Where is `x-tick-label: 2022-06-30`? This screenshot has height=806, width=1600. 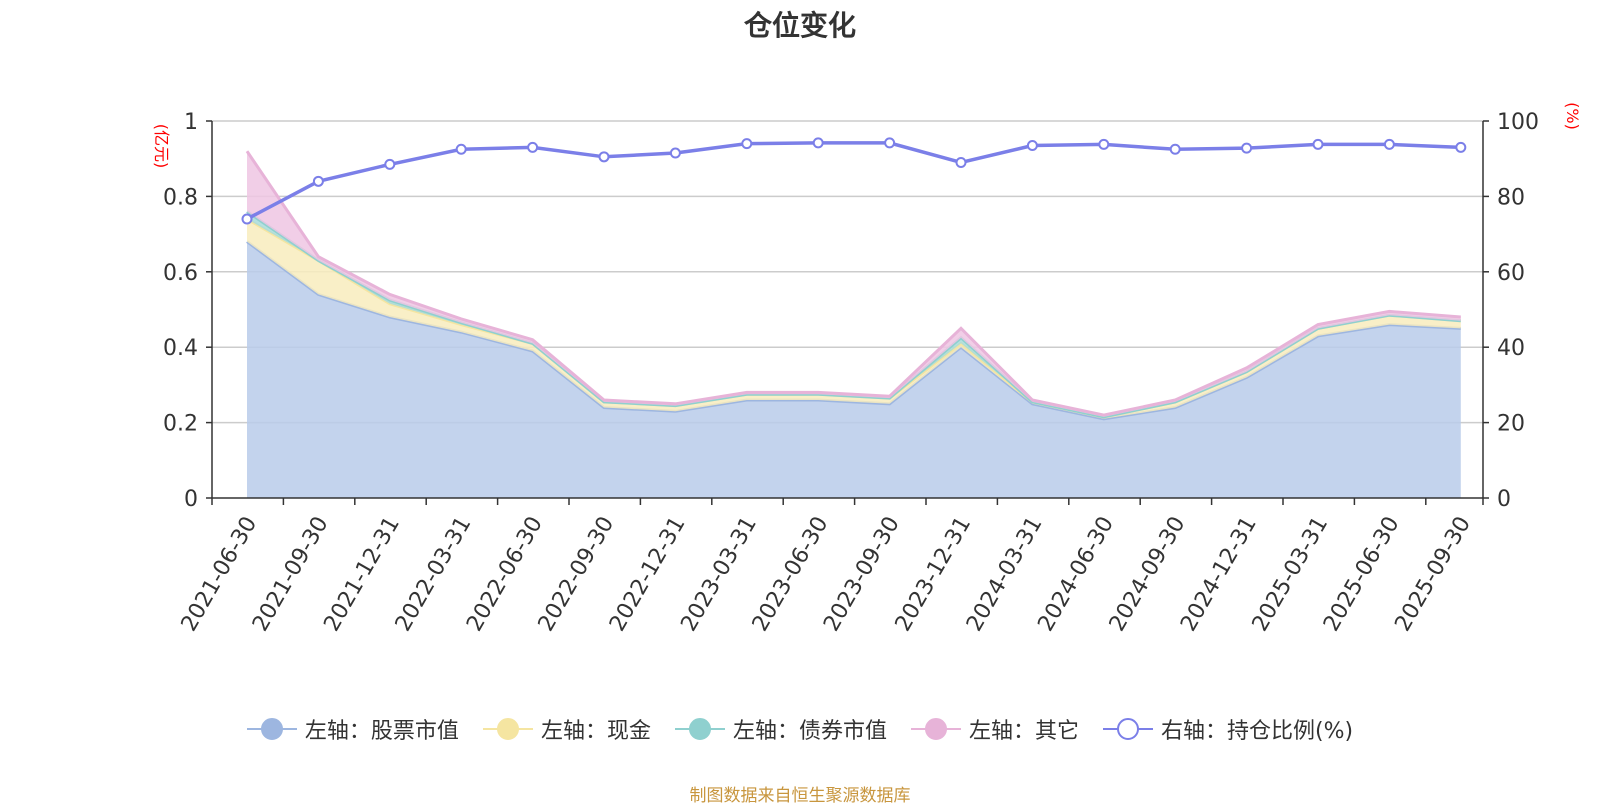 x-tick-label: 2022-06-30 is located at coordinates (505, 574).